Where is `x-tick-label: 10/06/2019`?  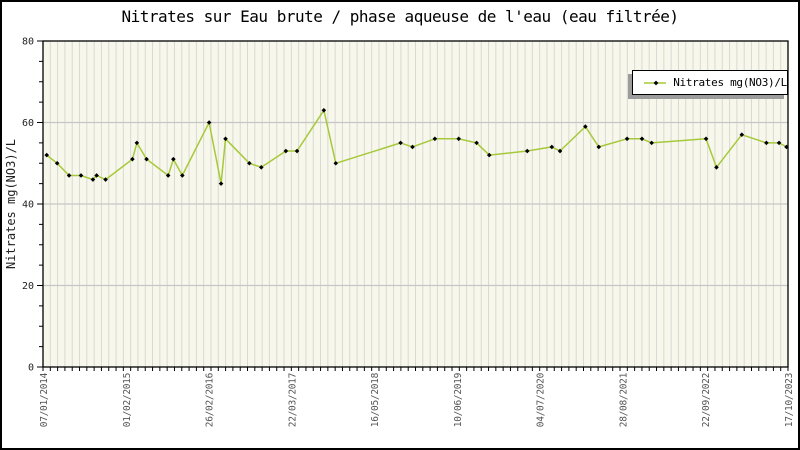 x-tick-label: 10/06/2019 is located at coordinates (458, 399).